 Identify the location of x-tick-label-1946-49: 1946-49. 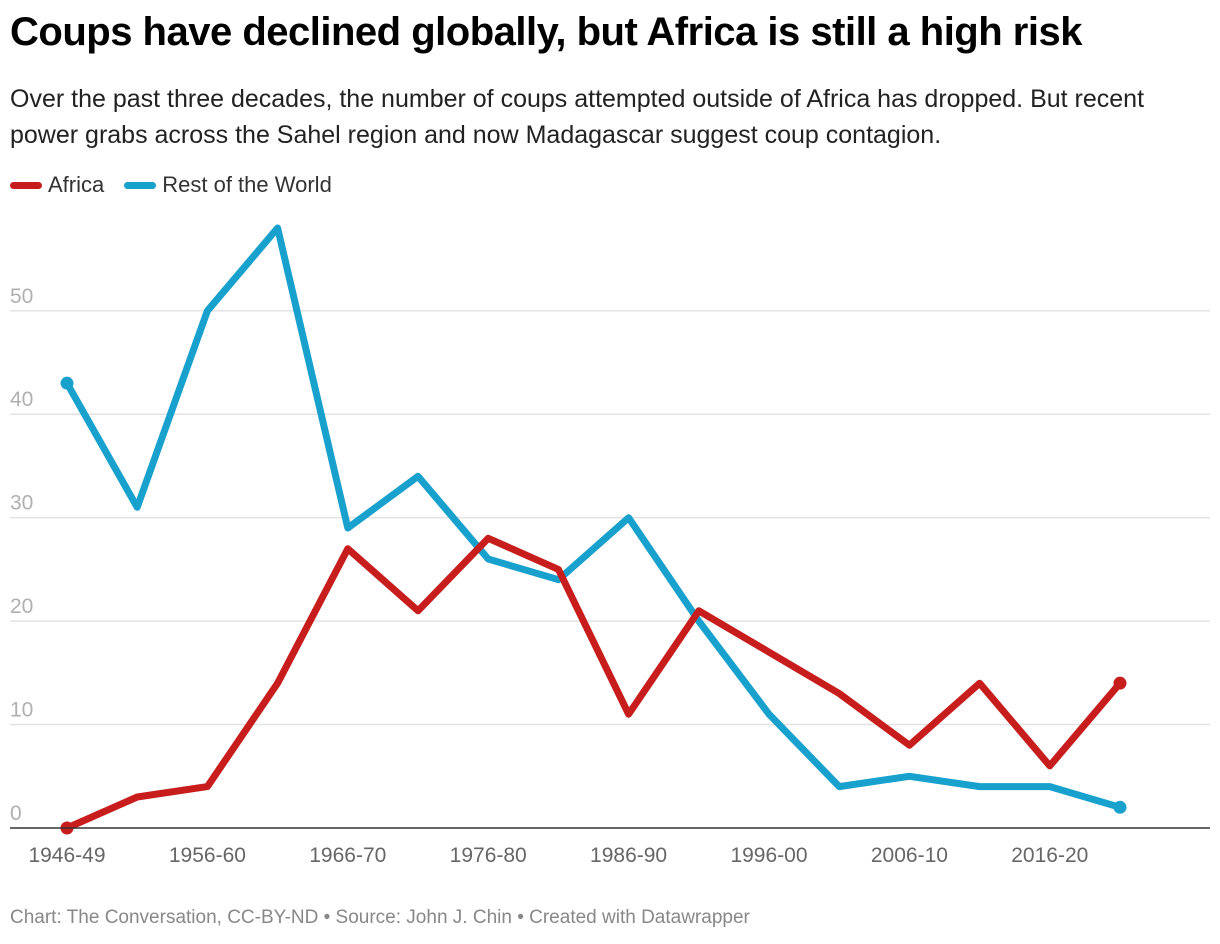
(66, 855).